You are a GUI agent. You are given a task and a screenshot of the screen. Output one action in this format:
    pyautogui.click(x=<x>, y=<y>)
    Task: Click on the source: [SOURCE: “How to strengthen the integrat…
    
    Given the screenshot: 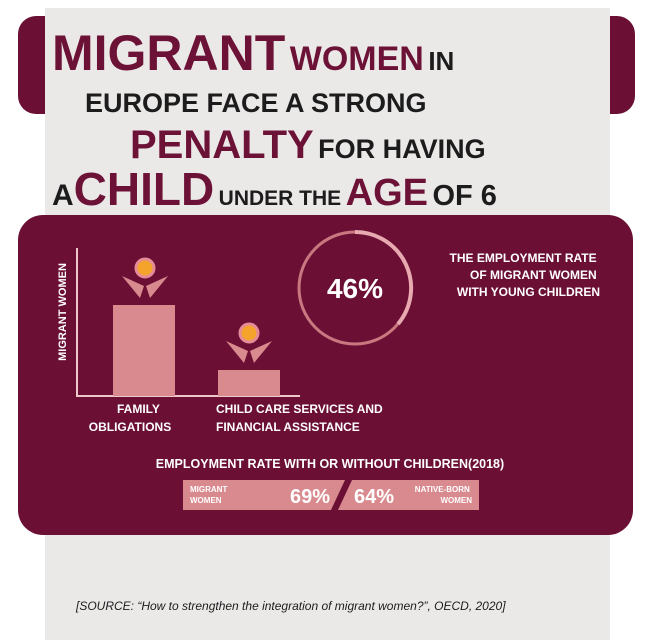 What is the action you would take?
    pyautogui.click(x=290, y=606)
    